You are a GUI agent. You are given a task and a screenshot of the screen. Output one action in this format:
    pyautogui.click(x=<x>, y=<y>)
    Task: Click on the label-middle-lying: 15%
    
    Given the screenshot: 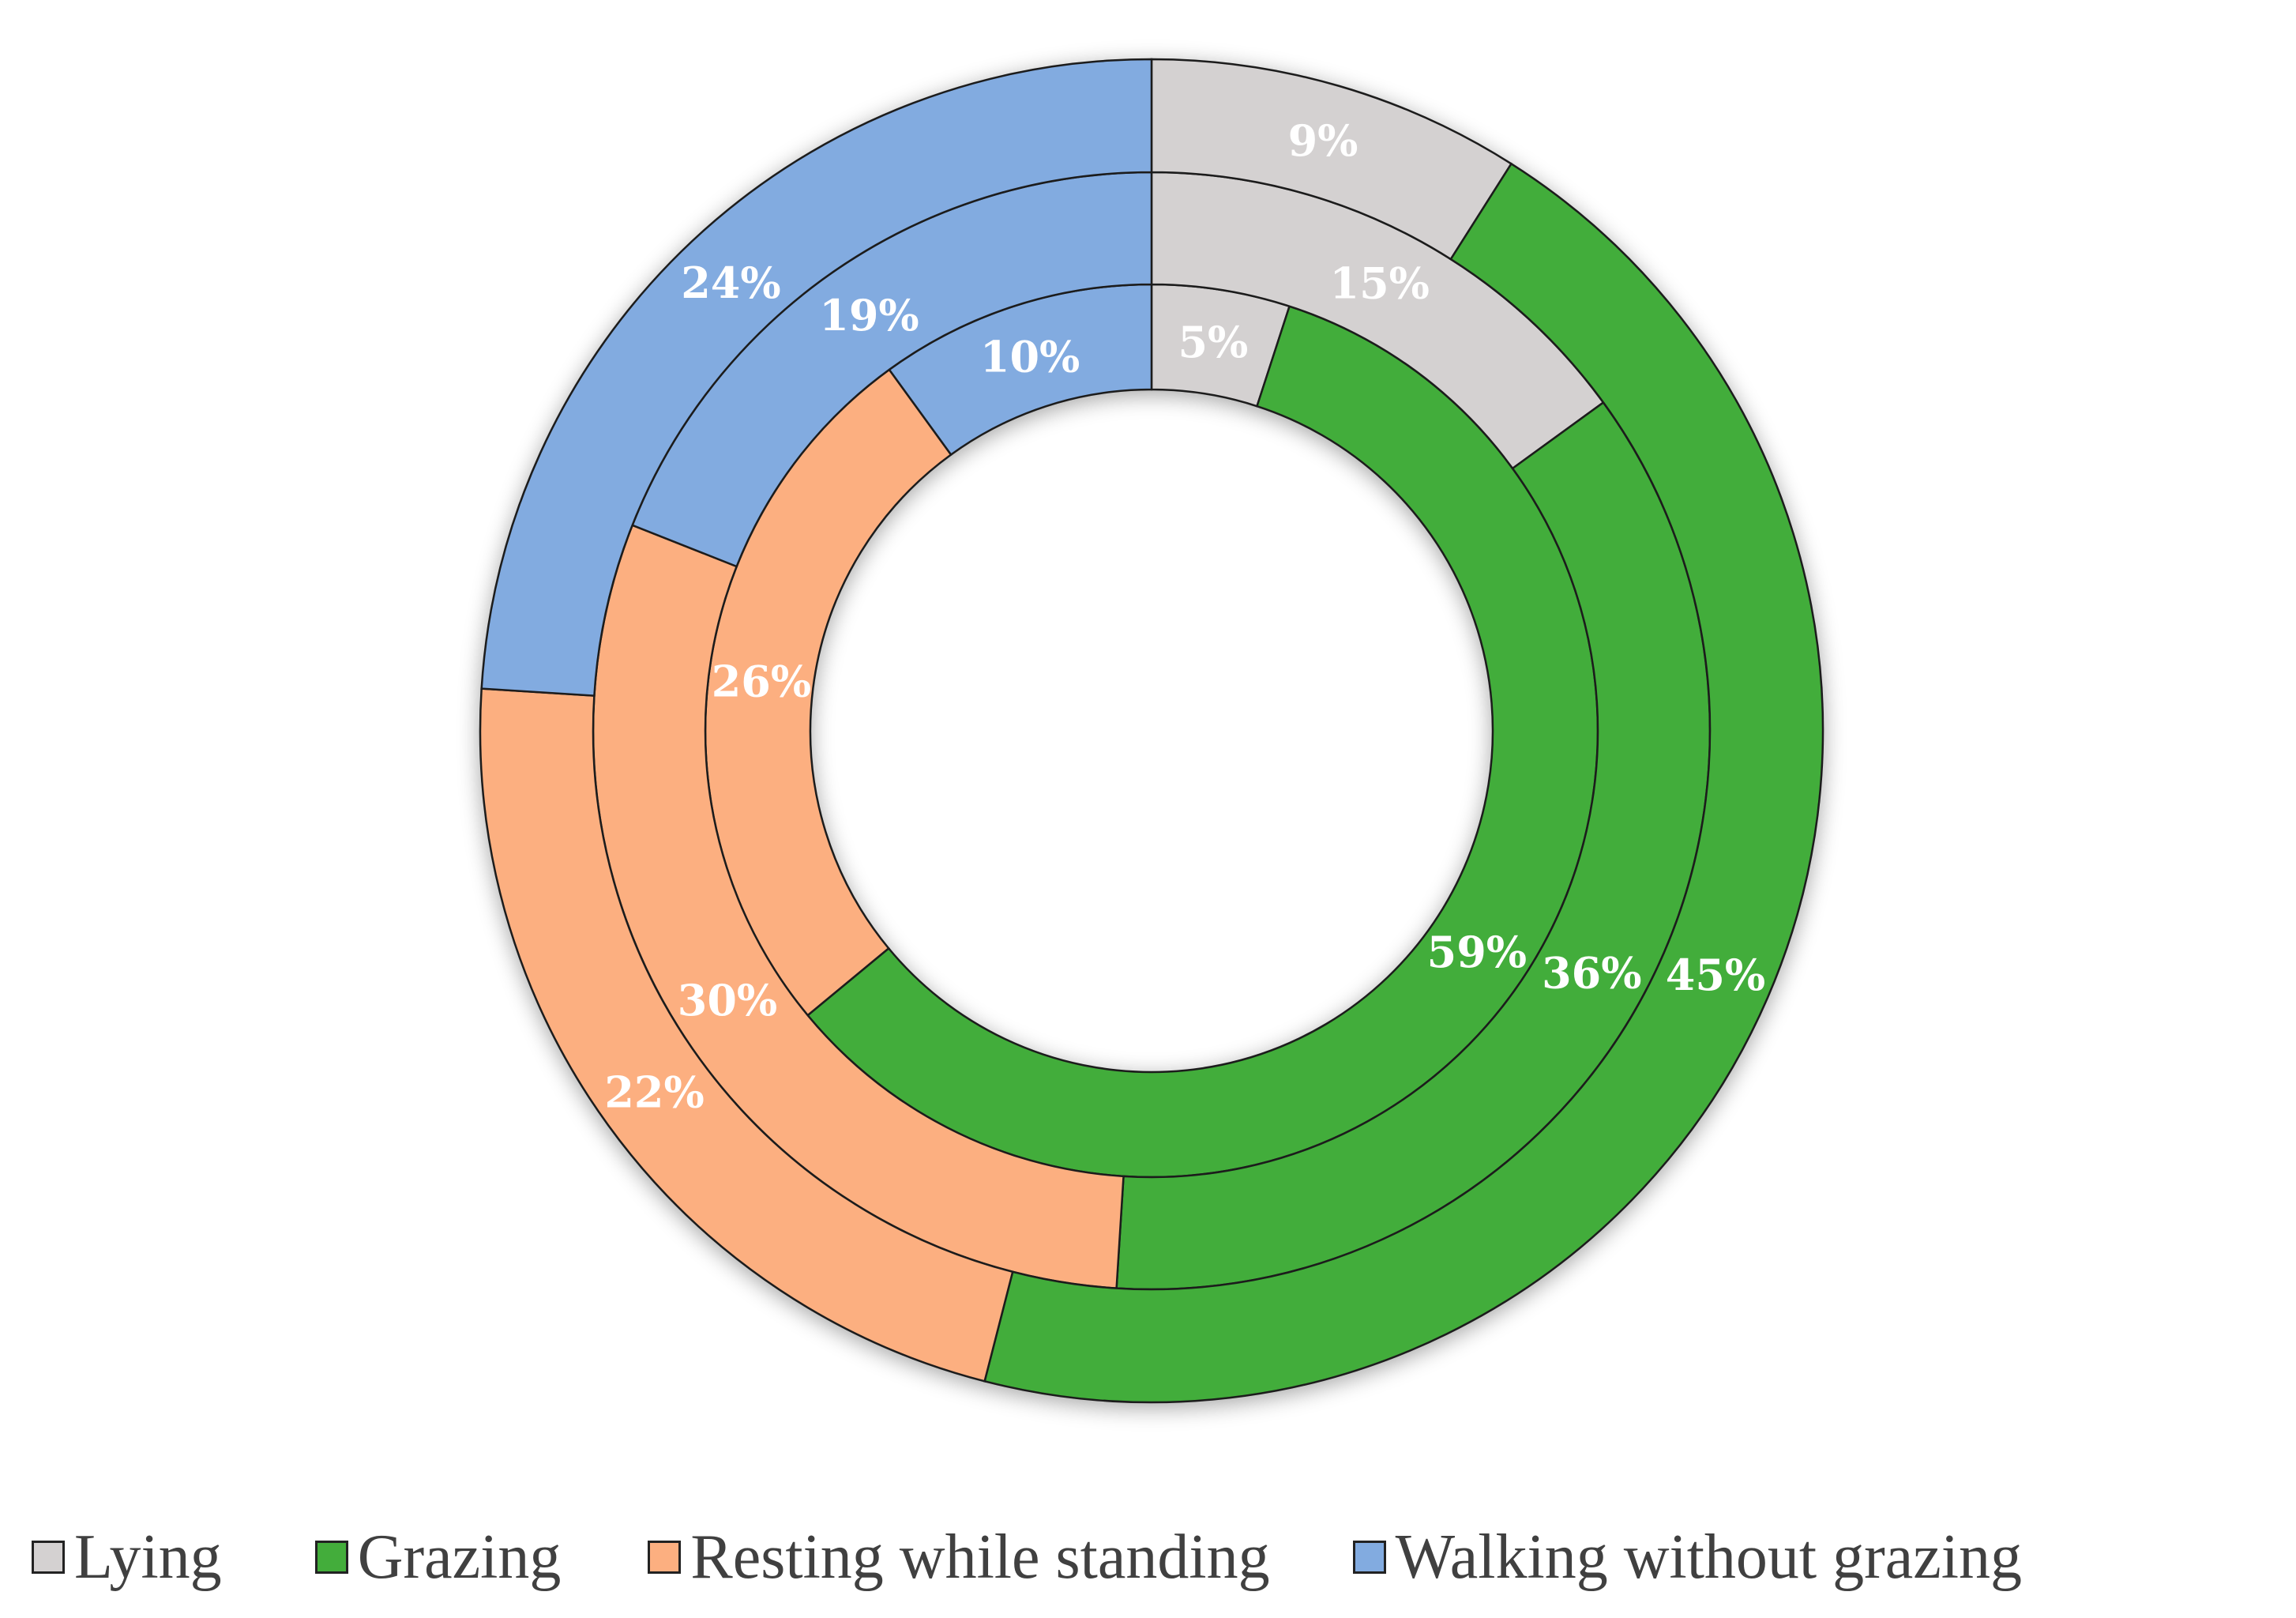 What is the action you would take?
    pyautogui.click(x=1380, y=283)
    